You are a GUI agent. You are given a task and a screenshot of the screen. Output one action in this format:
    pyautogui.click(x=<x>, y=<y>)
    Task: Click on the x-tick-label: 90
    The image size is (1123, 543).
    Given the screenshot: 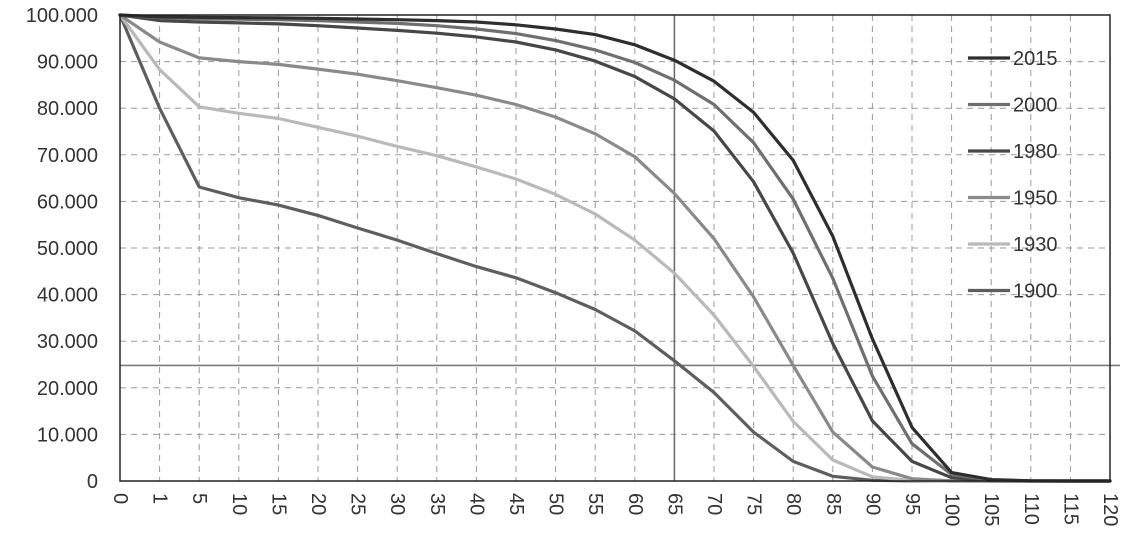 What is the action you would take?
    pyautogui.click(x=872, y=504)
    